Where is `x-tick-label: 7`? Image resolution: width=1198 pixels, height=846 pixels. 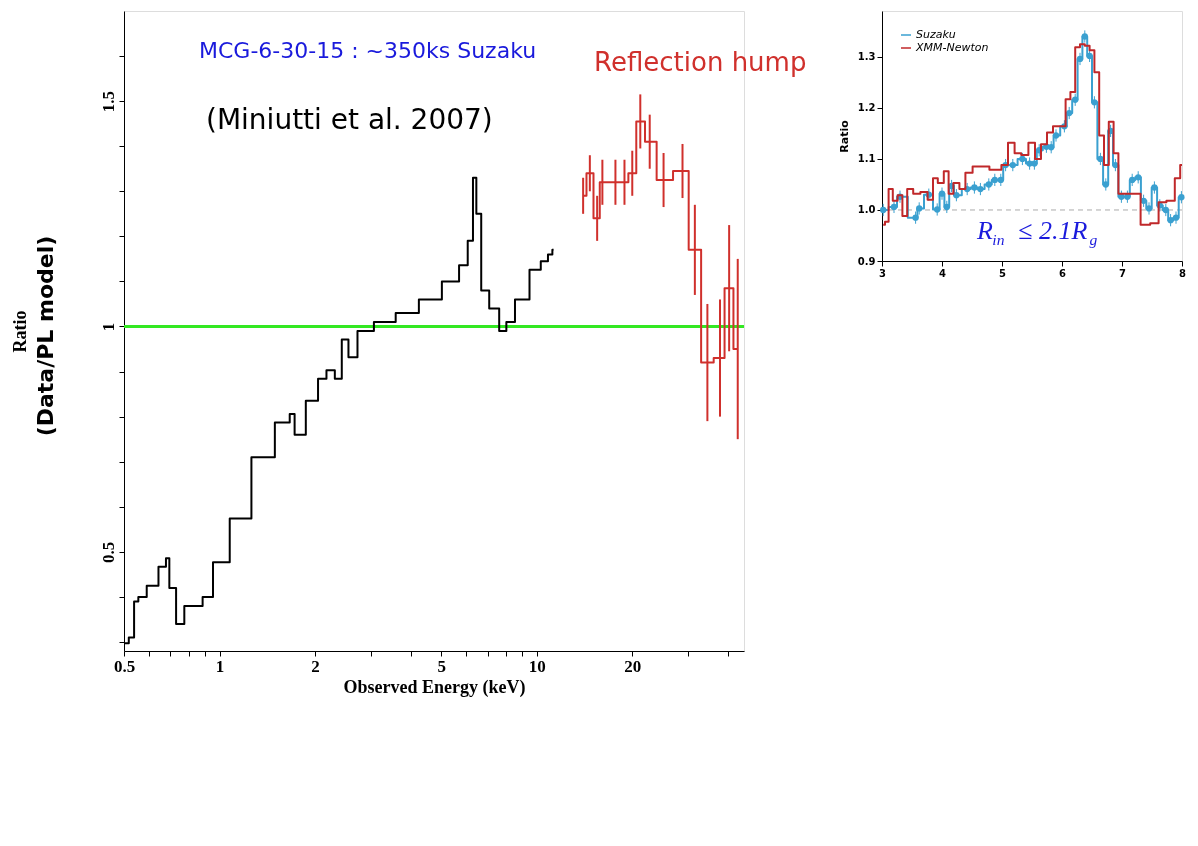
x-tick-label: 7 is located at coordinates (1123, 273).